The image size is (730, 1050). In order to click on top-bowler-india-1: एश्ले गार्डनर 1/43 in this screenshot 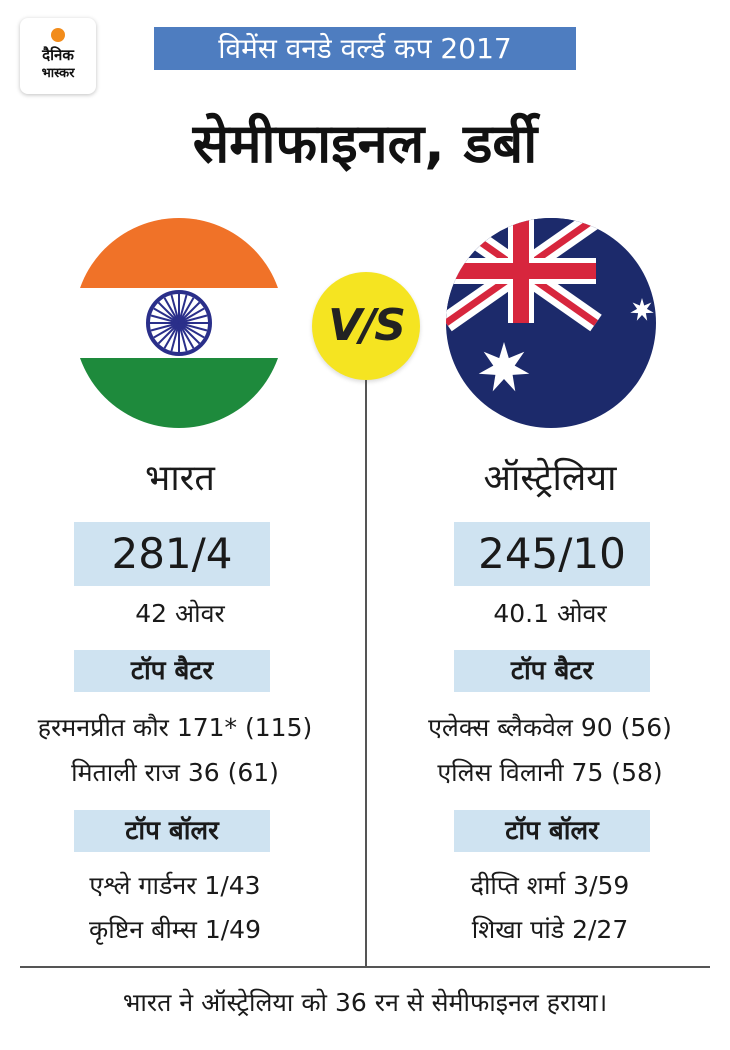, I will do `click(175, 885)`.